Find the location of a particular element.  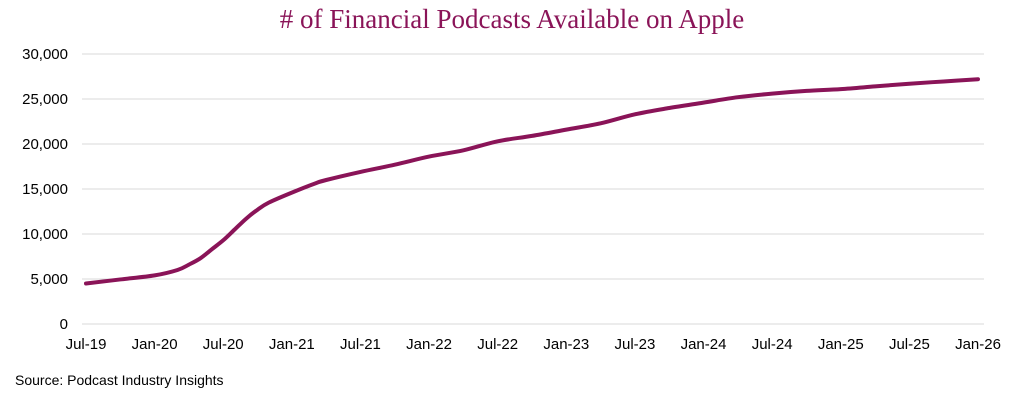

x-tick-label: Jan-24 is located at coordinates (704, 344).